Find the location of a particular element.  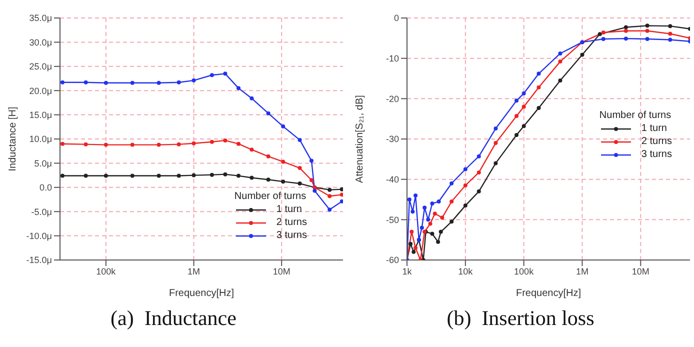

y-tick-label: 25.0μ is located at coordinates (40, 67).